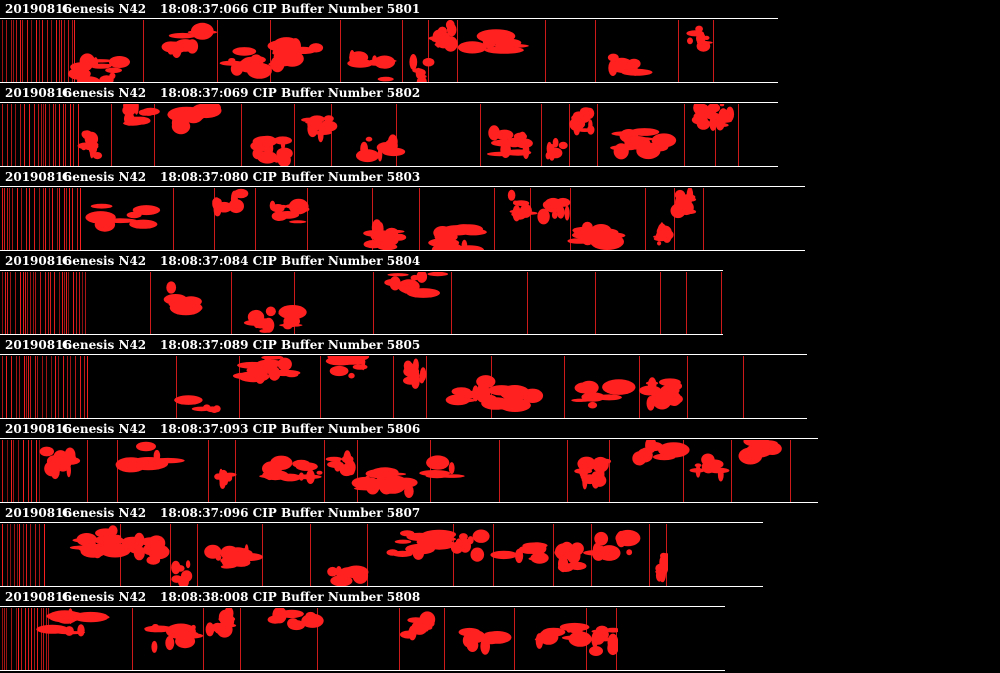 This screenshot has width=1000, height=673. Describe the element at coordinates (403, 597) in the screenshot. I see `buffer-number: 5808` at that location.